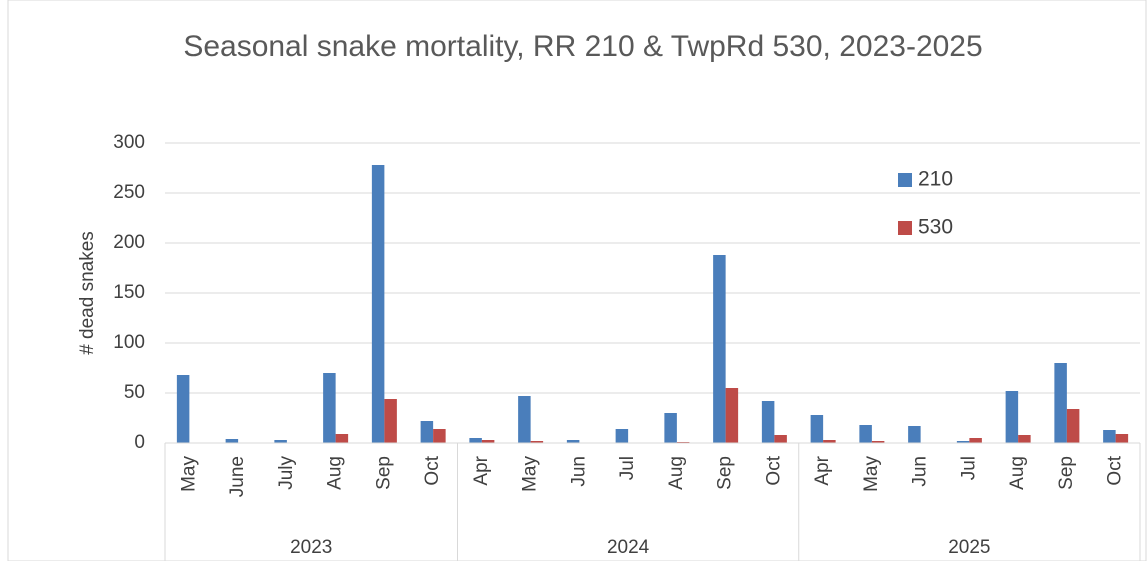 Image resolution: width=1147 pixels, height=561 pixels. I want to click on x-tick-label: June, so click(237, 476).